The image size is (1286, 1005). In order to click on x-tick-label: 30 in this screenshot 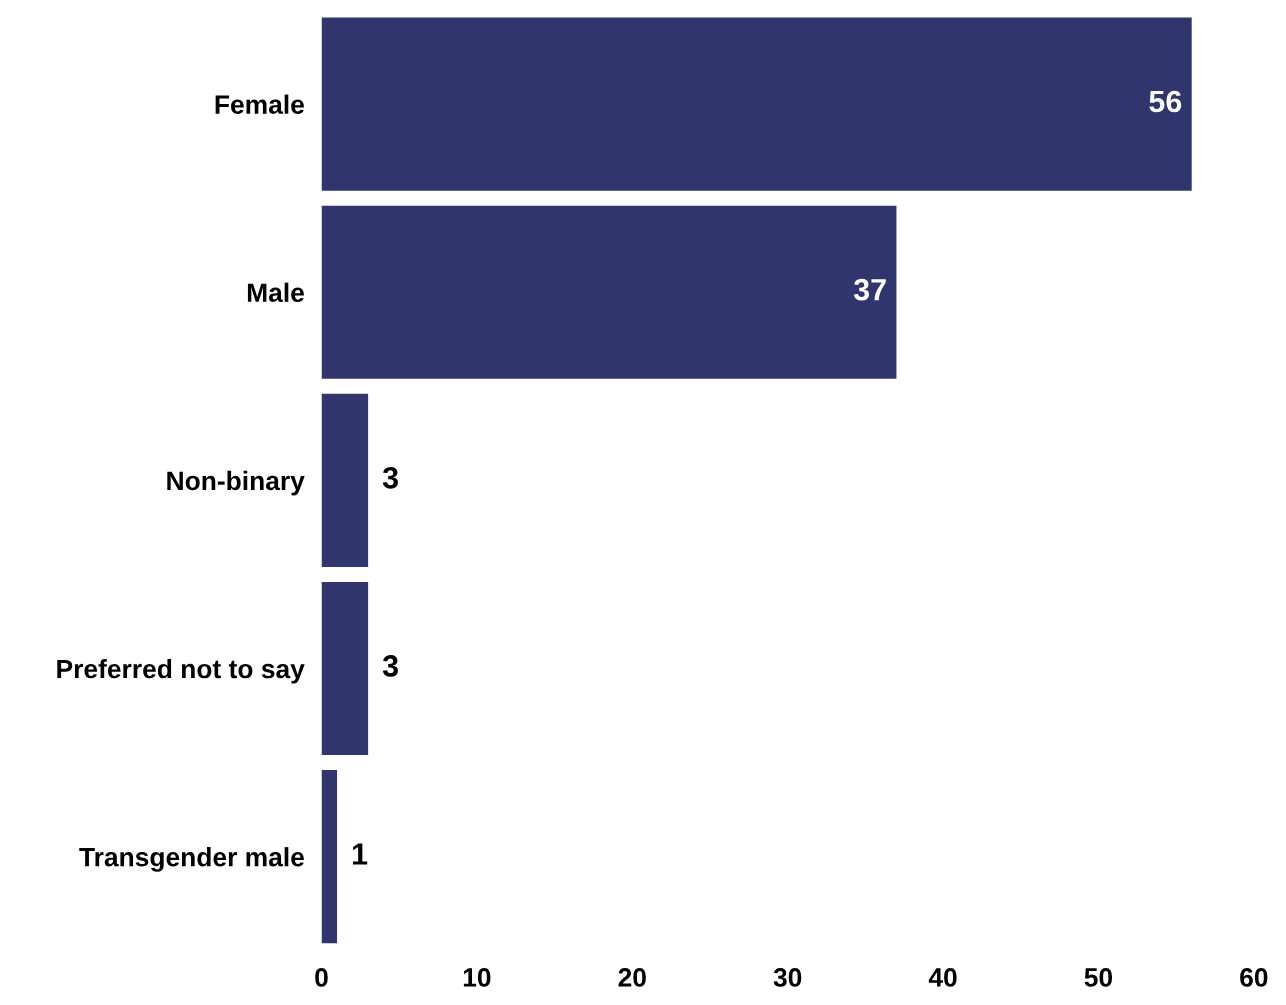, I will do `click(787, 977)`.